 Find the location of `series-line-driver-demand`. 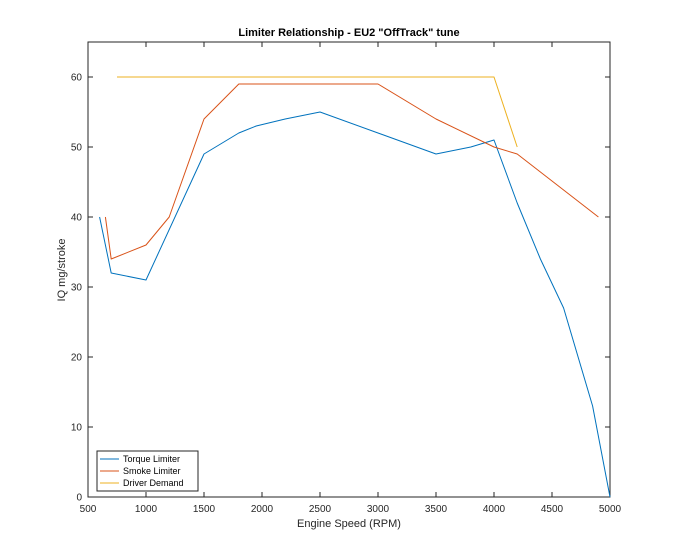

series-line-driver-demand is located at coordinates (317, 112).